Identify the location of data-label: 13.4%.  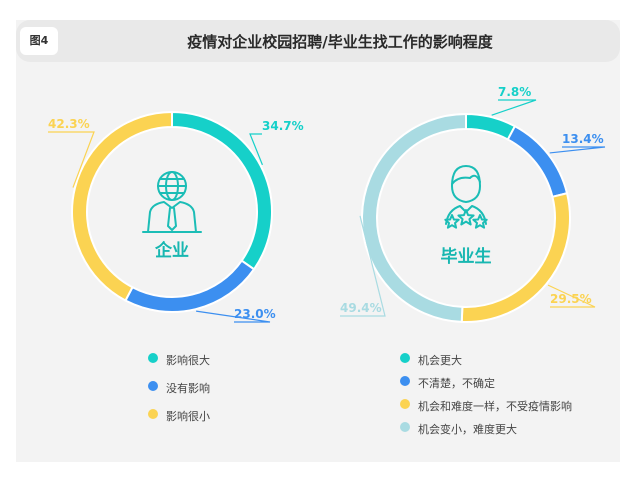
(583, 139).